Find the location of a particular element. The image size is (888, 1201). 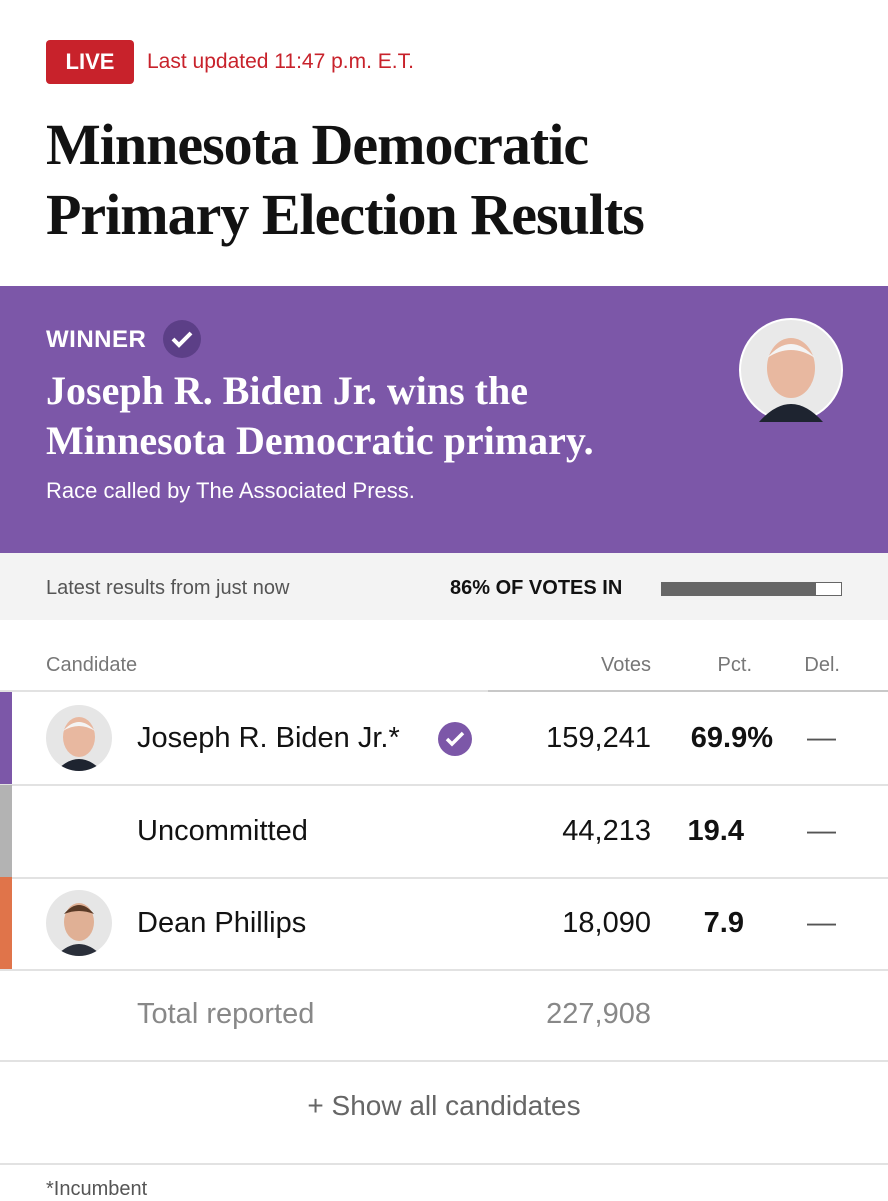

show-all-button: + Show all candidates is located at coordinates (444, 1105).